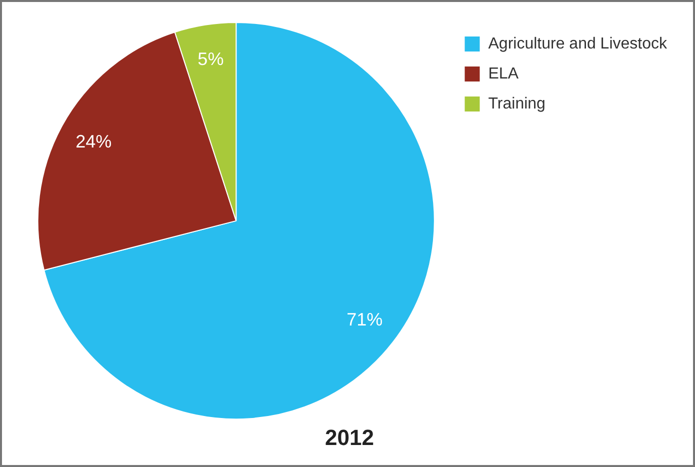  Describe the element at coordinates (94, 141) in the screenshot. I see `data-label: 24%` at that location.